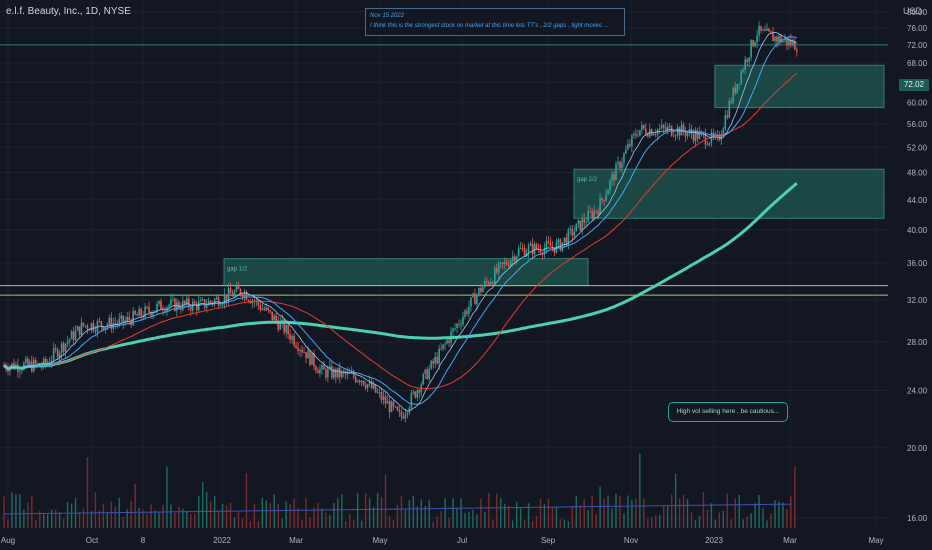  What do you see at coordinates (917, 342) in the screenshot?
I see `price-tick-label: 28.00` at bounding box center [917, 342].